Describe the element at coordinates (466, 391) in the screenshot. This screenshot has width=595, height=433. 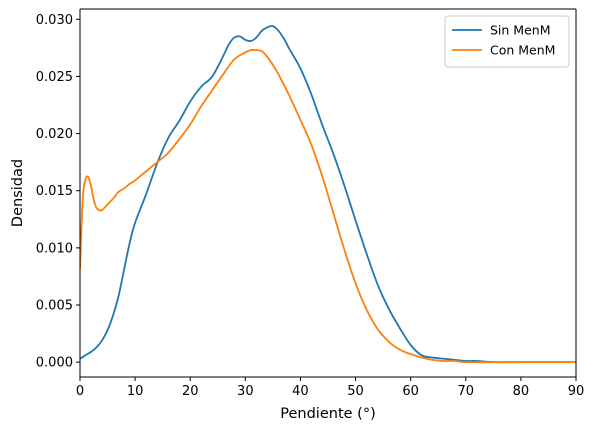
I see `x-tick-label: 70` at that location.